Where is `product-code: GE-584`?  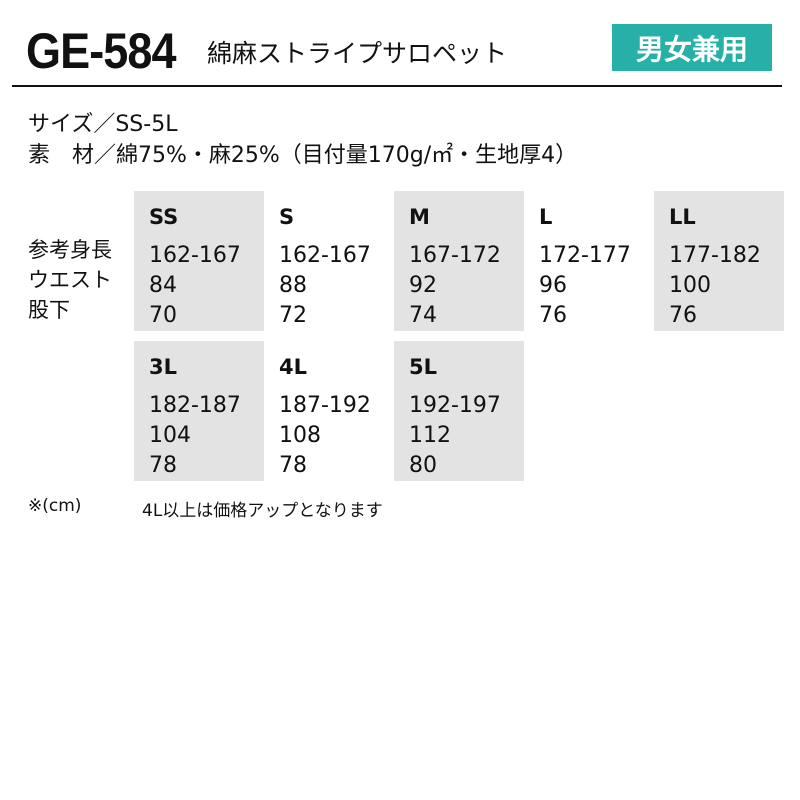 product-code: GE-584 is located at coordinates (101, 51).